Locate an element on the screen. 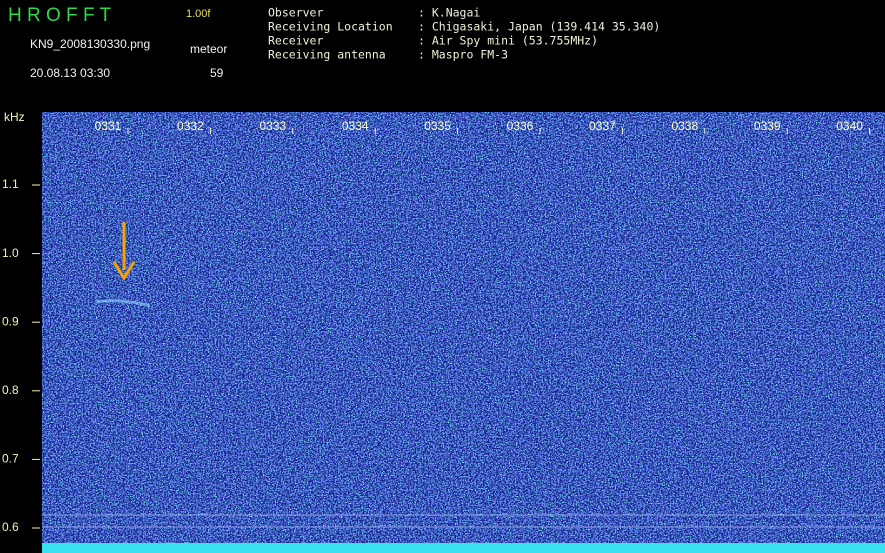 The width and height of the screenshot is (885, 553). x-label: 0338 is located at coordinates (684, 126).